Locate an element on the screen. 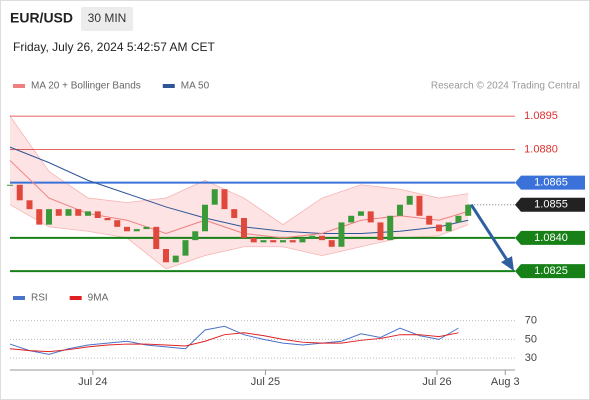 The image size is (590, 400). forecast-arrow is located at coordinates (490, 233).